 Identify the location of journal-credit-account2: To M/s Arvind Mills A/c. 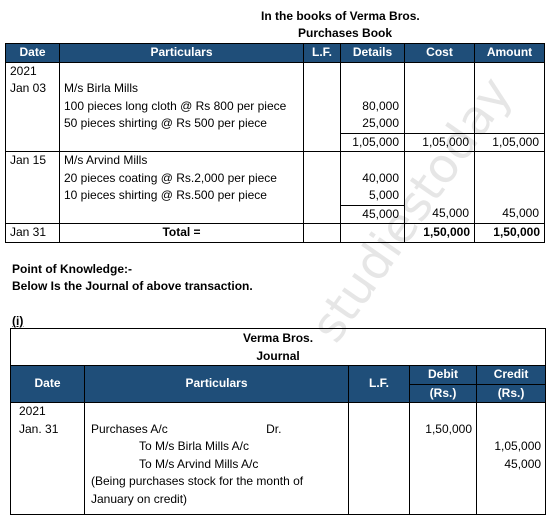
(199, 463).